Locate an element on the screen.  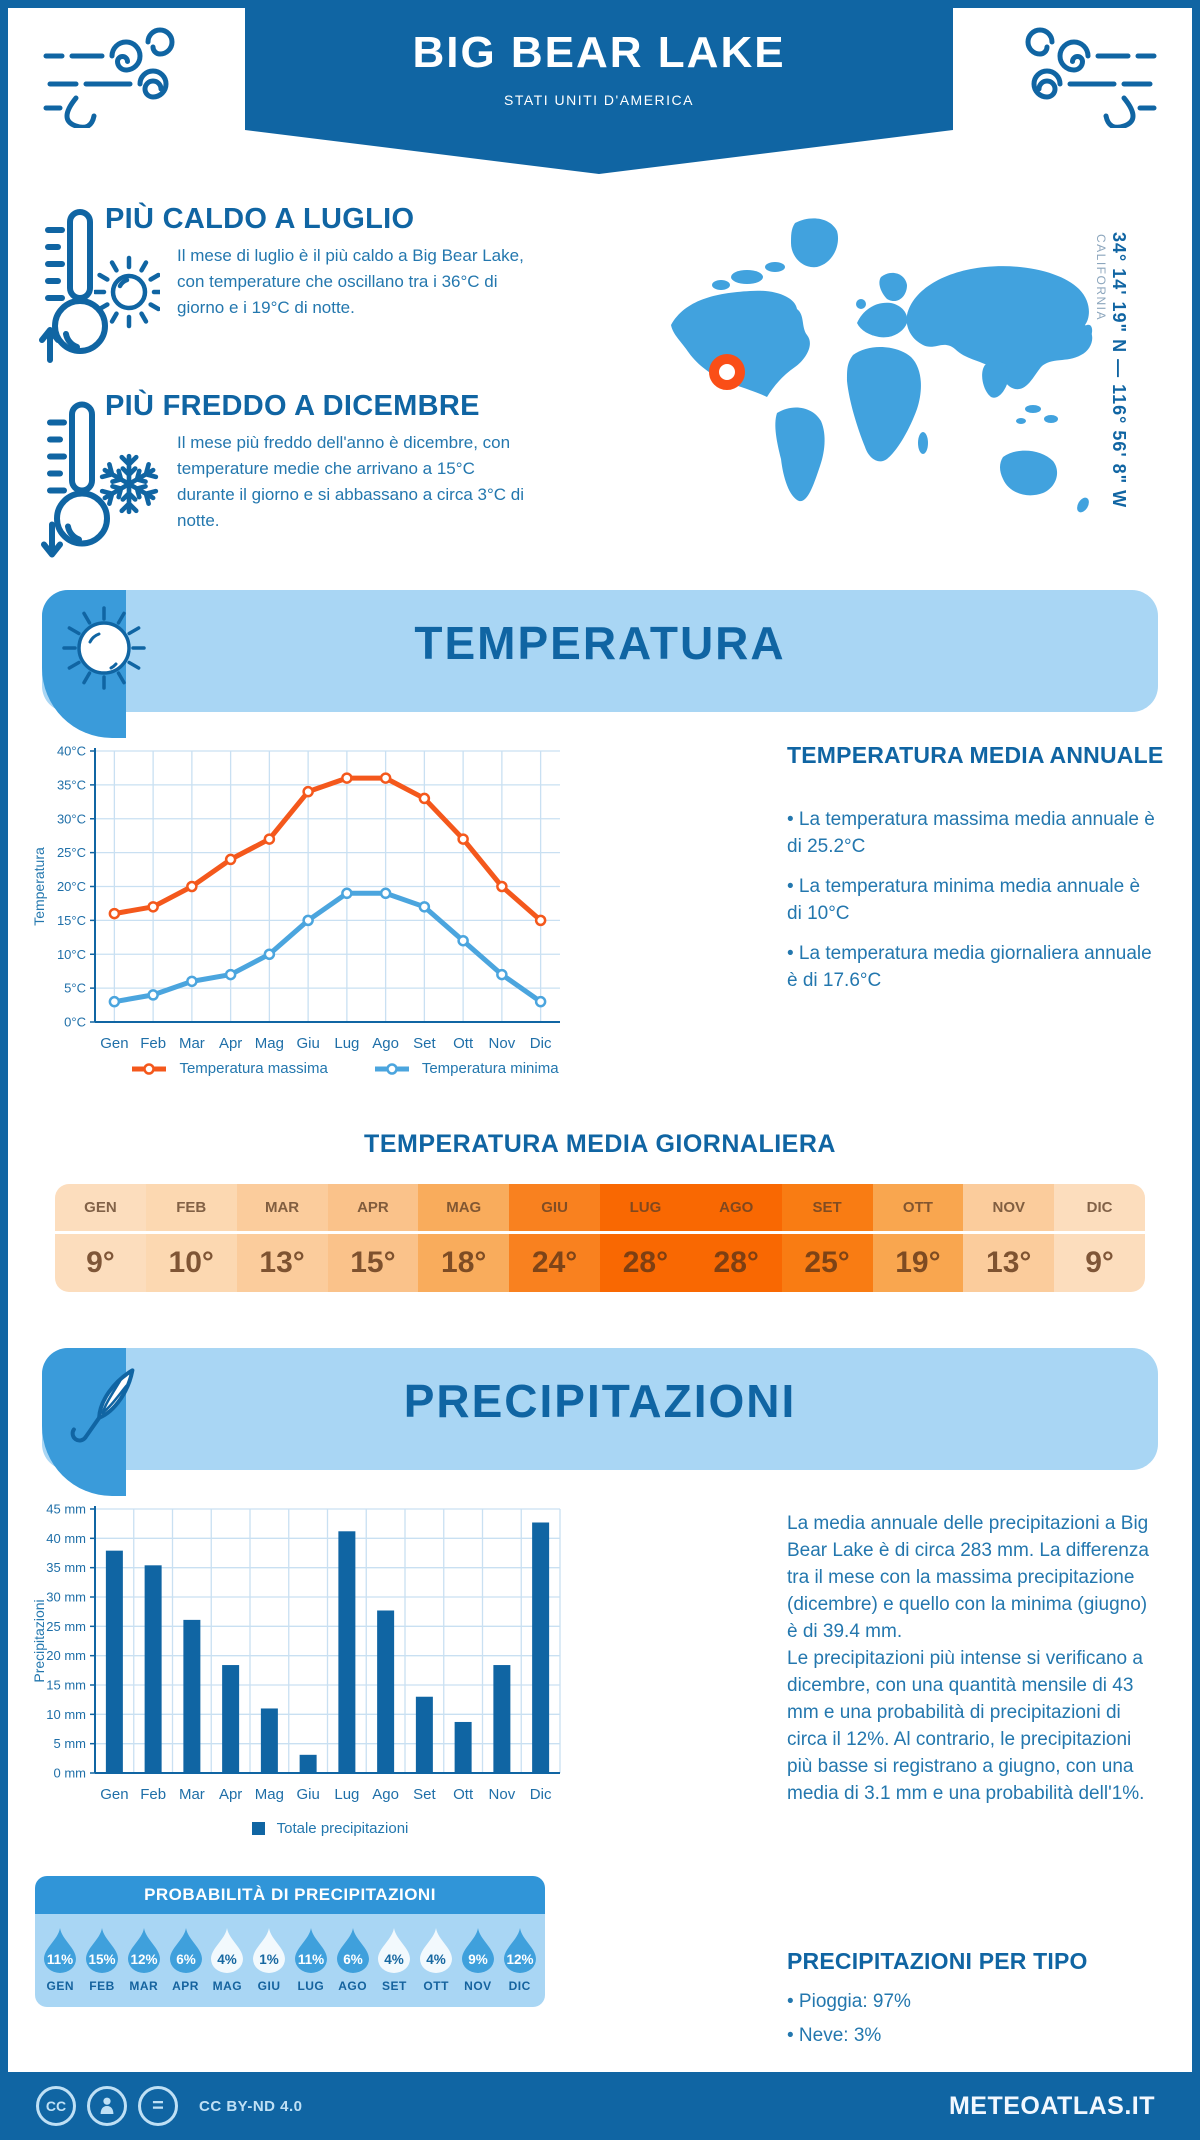
daily-temperature-value: 25° is located at coordinates (827, 1263).